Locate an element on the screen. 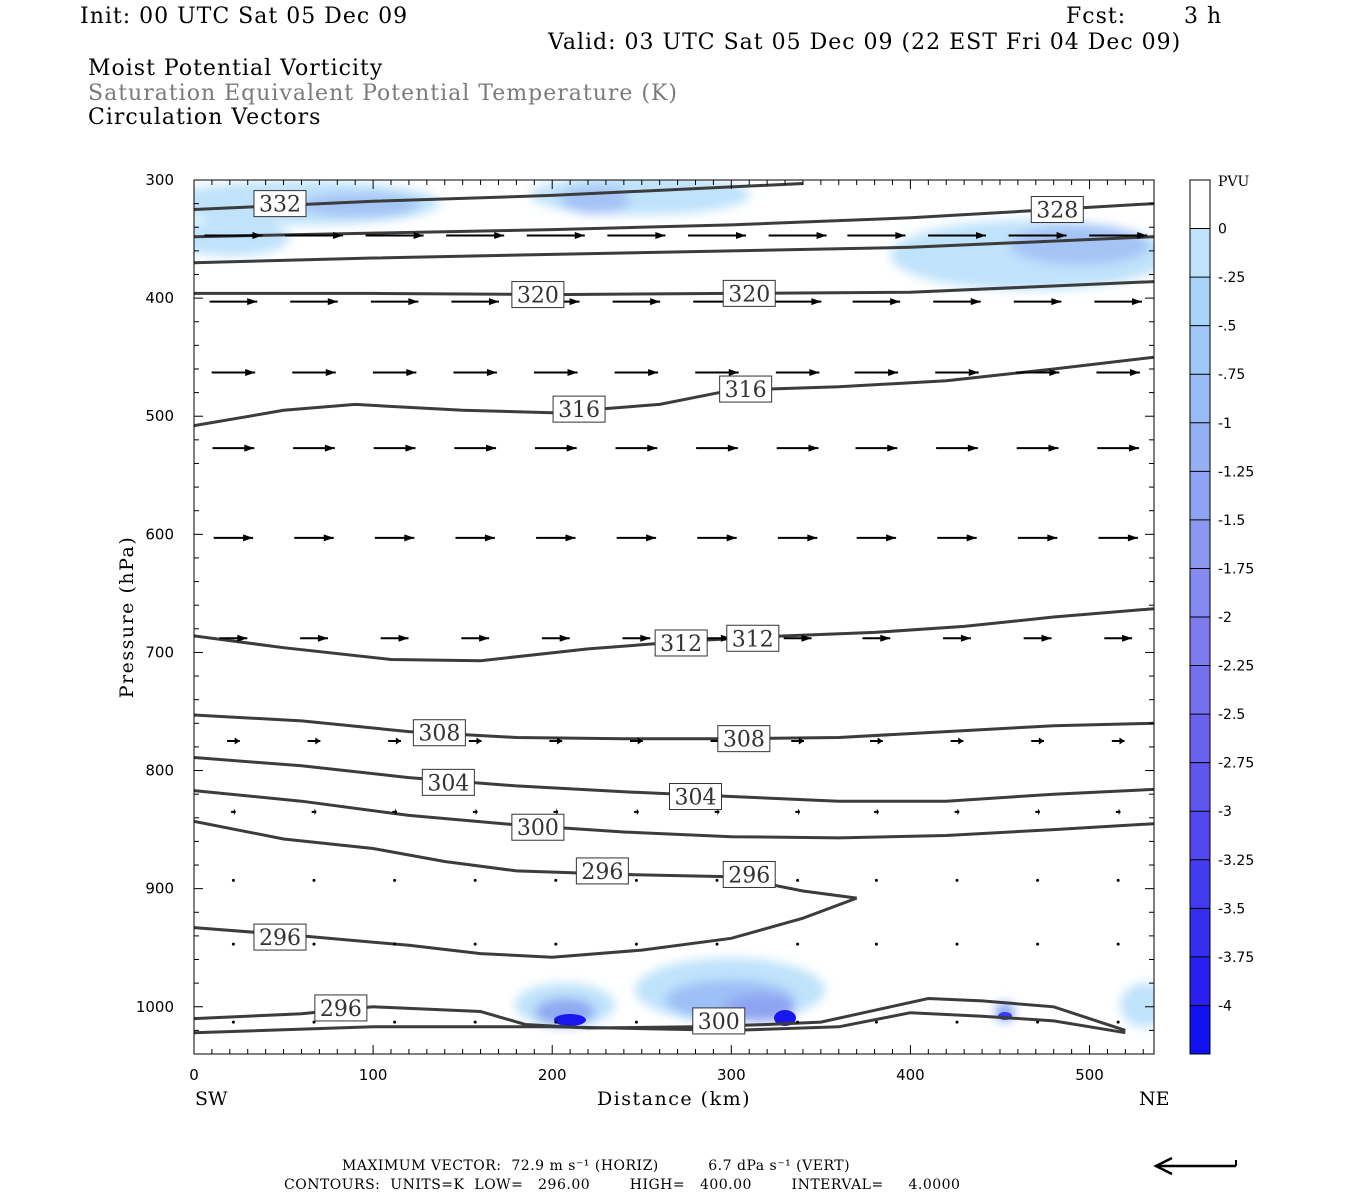 This screenshot has width=1350, height=1200. contour-label-304: 304 is located at coordinates (448, 782).